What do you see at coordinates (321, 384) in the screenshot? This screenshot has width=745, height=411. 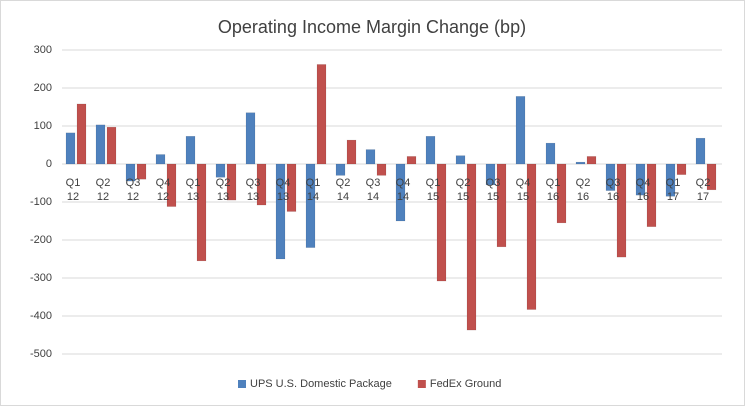 I see `legend-label: UPS U.S. Domestic Package` at bounding box center [321, 384].